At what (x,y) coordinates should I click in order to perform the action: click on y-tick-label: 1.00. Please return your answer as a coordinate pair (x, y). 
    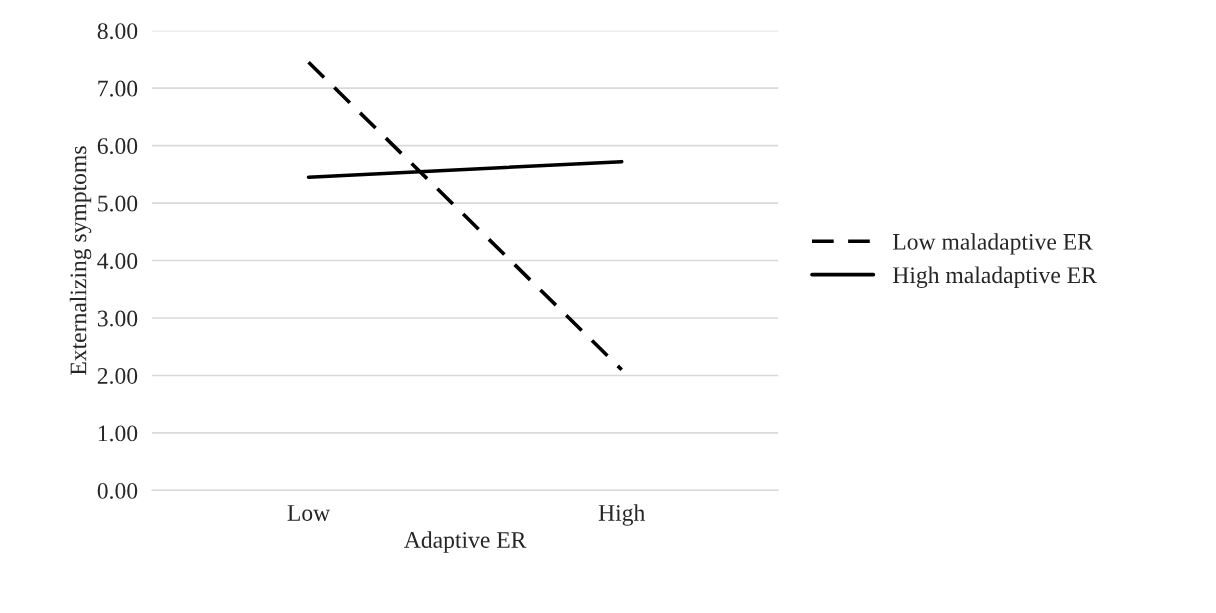
    Looking at the image, I should click on (118, 433).